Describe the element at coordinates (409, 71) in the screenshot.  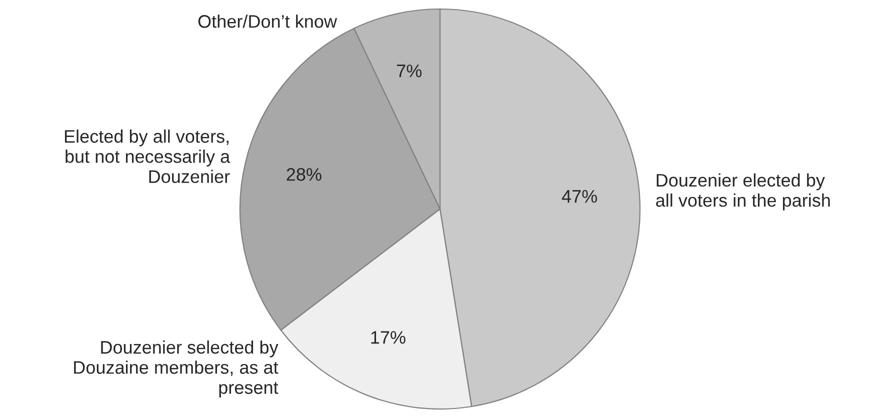
I see `data-label: 7%` at that location.